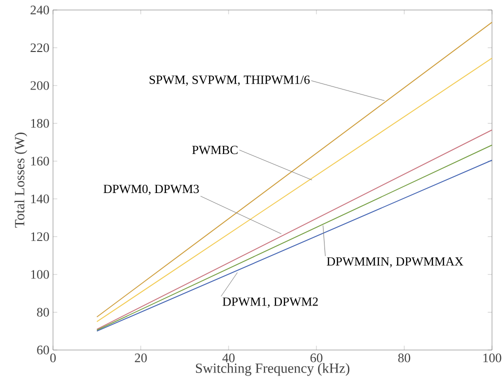  I want to click on y-tick-label: 220, so click(39, 47).